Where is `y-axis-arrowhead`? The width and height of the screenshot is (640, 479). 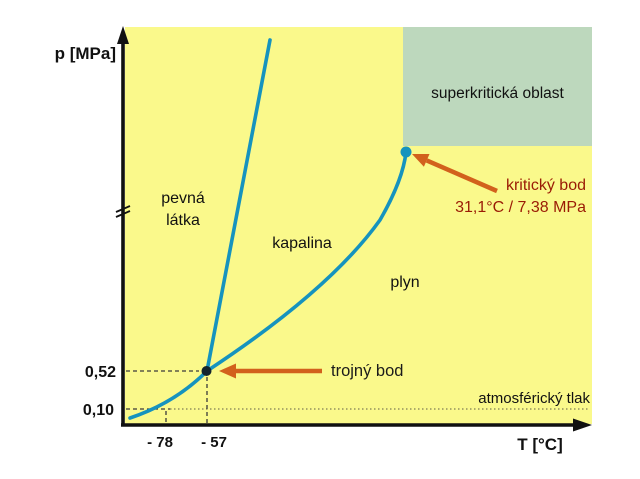 y-axis-arrowhead is located at coordinates (123, 35).